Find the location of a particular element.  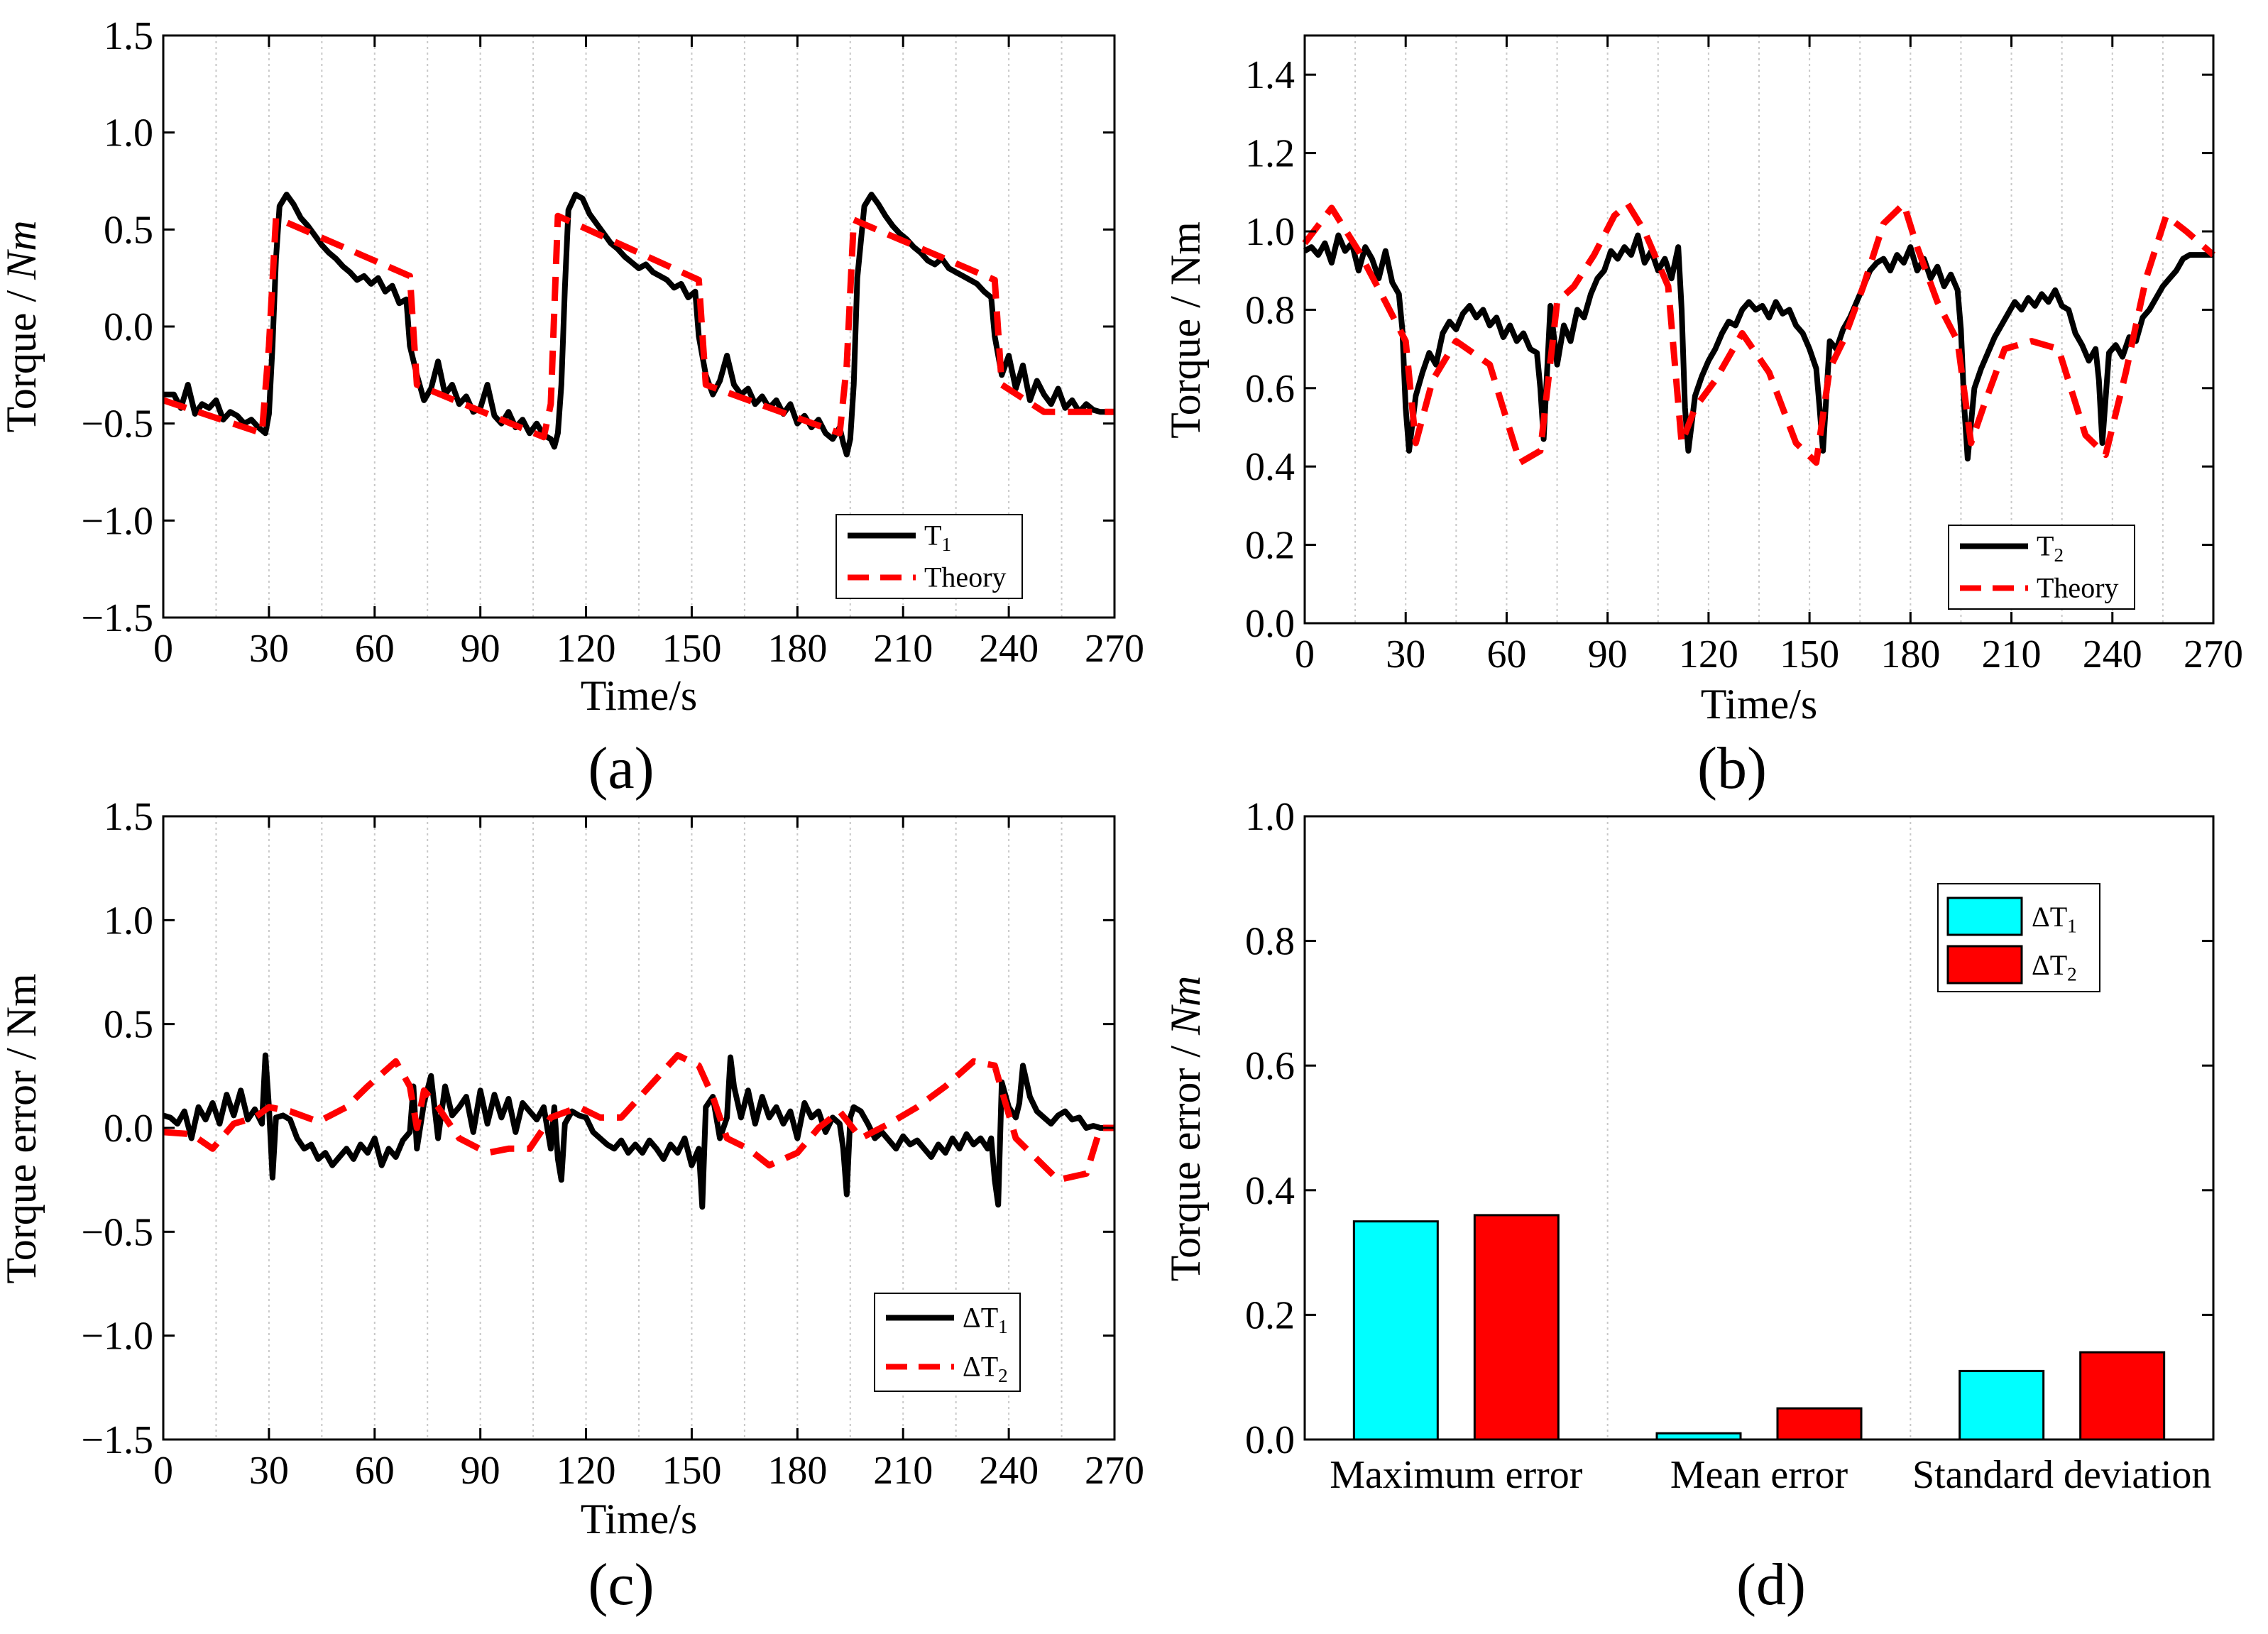

y-tick-label: 1.2 is located at coordinates (1270, 154).